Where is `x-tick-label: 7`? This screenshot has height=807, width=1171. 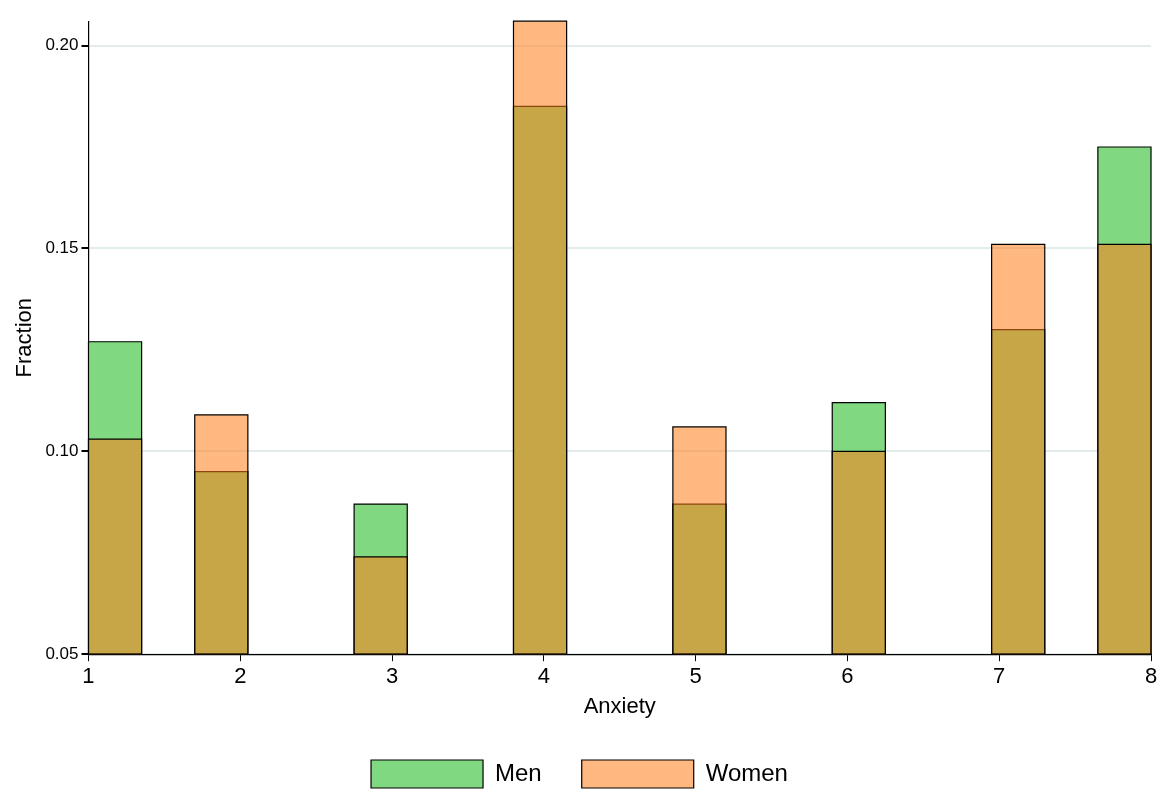 x-tick-label: 7 is located at coordinates (999, 676).